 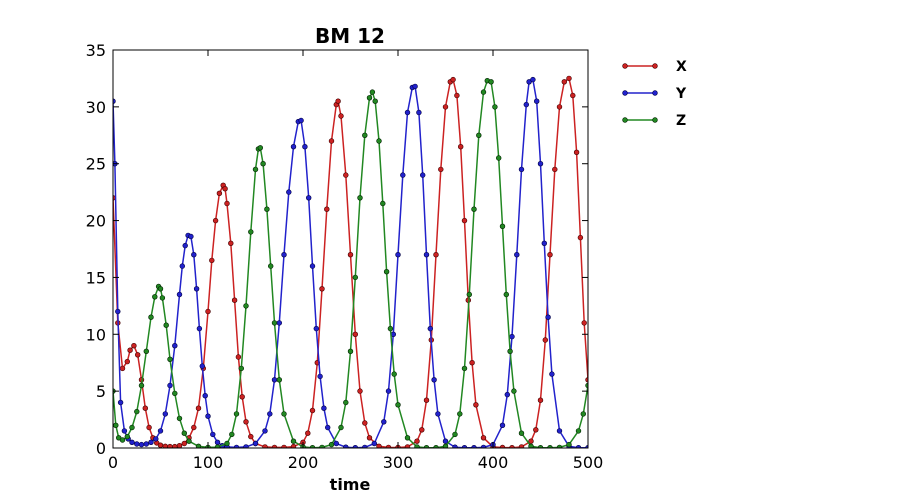 What do you see at coordinates (96, 164) in the screenshot?
I see `y-tick-label: 25` at bounding box center [96, 164].